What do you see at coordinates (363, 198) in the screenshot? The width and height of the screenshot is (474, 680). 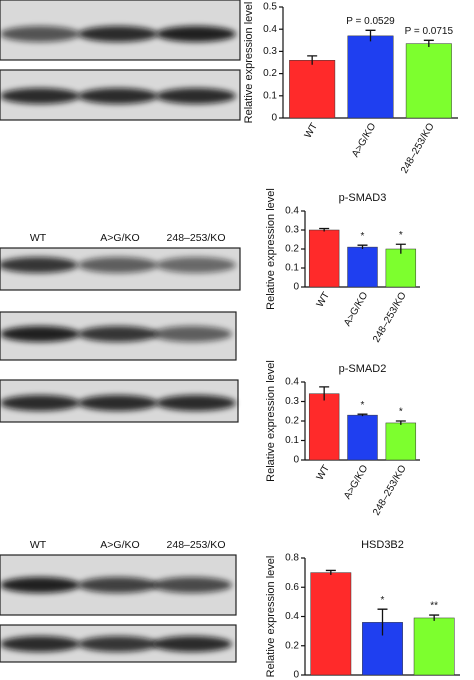 I see `chart-title: p-SMAD3` at bounding box center [363, 198].